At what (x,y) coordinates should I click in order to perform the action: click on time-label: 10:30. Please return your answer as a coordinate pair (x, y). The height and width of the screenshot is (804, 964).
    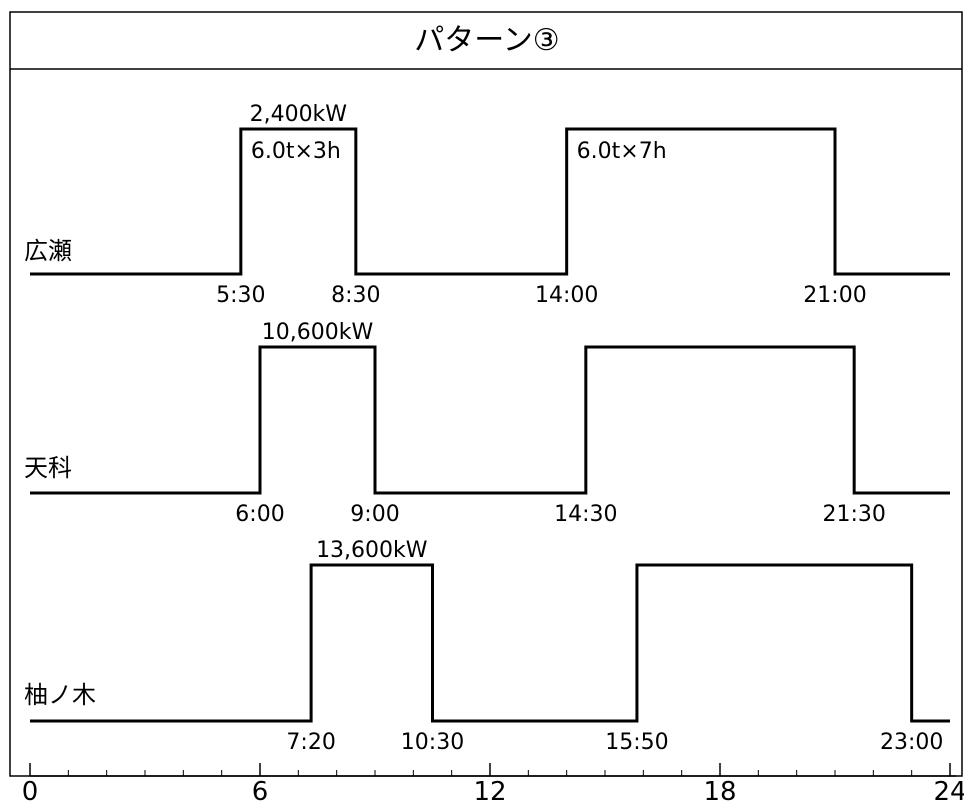
    Looking at the image, I should click on (432, 742).